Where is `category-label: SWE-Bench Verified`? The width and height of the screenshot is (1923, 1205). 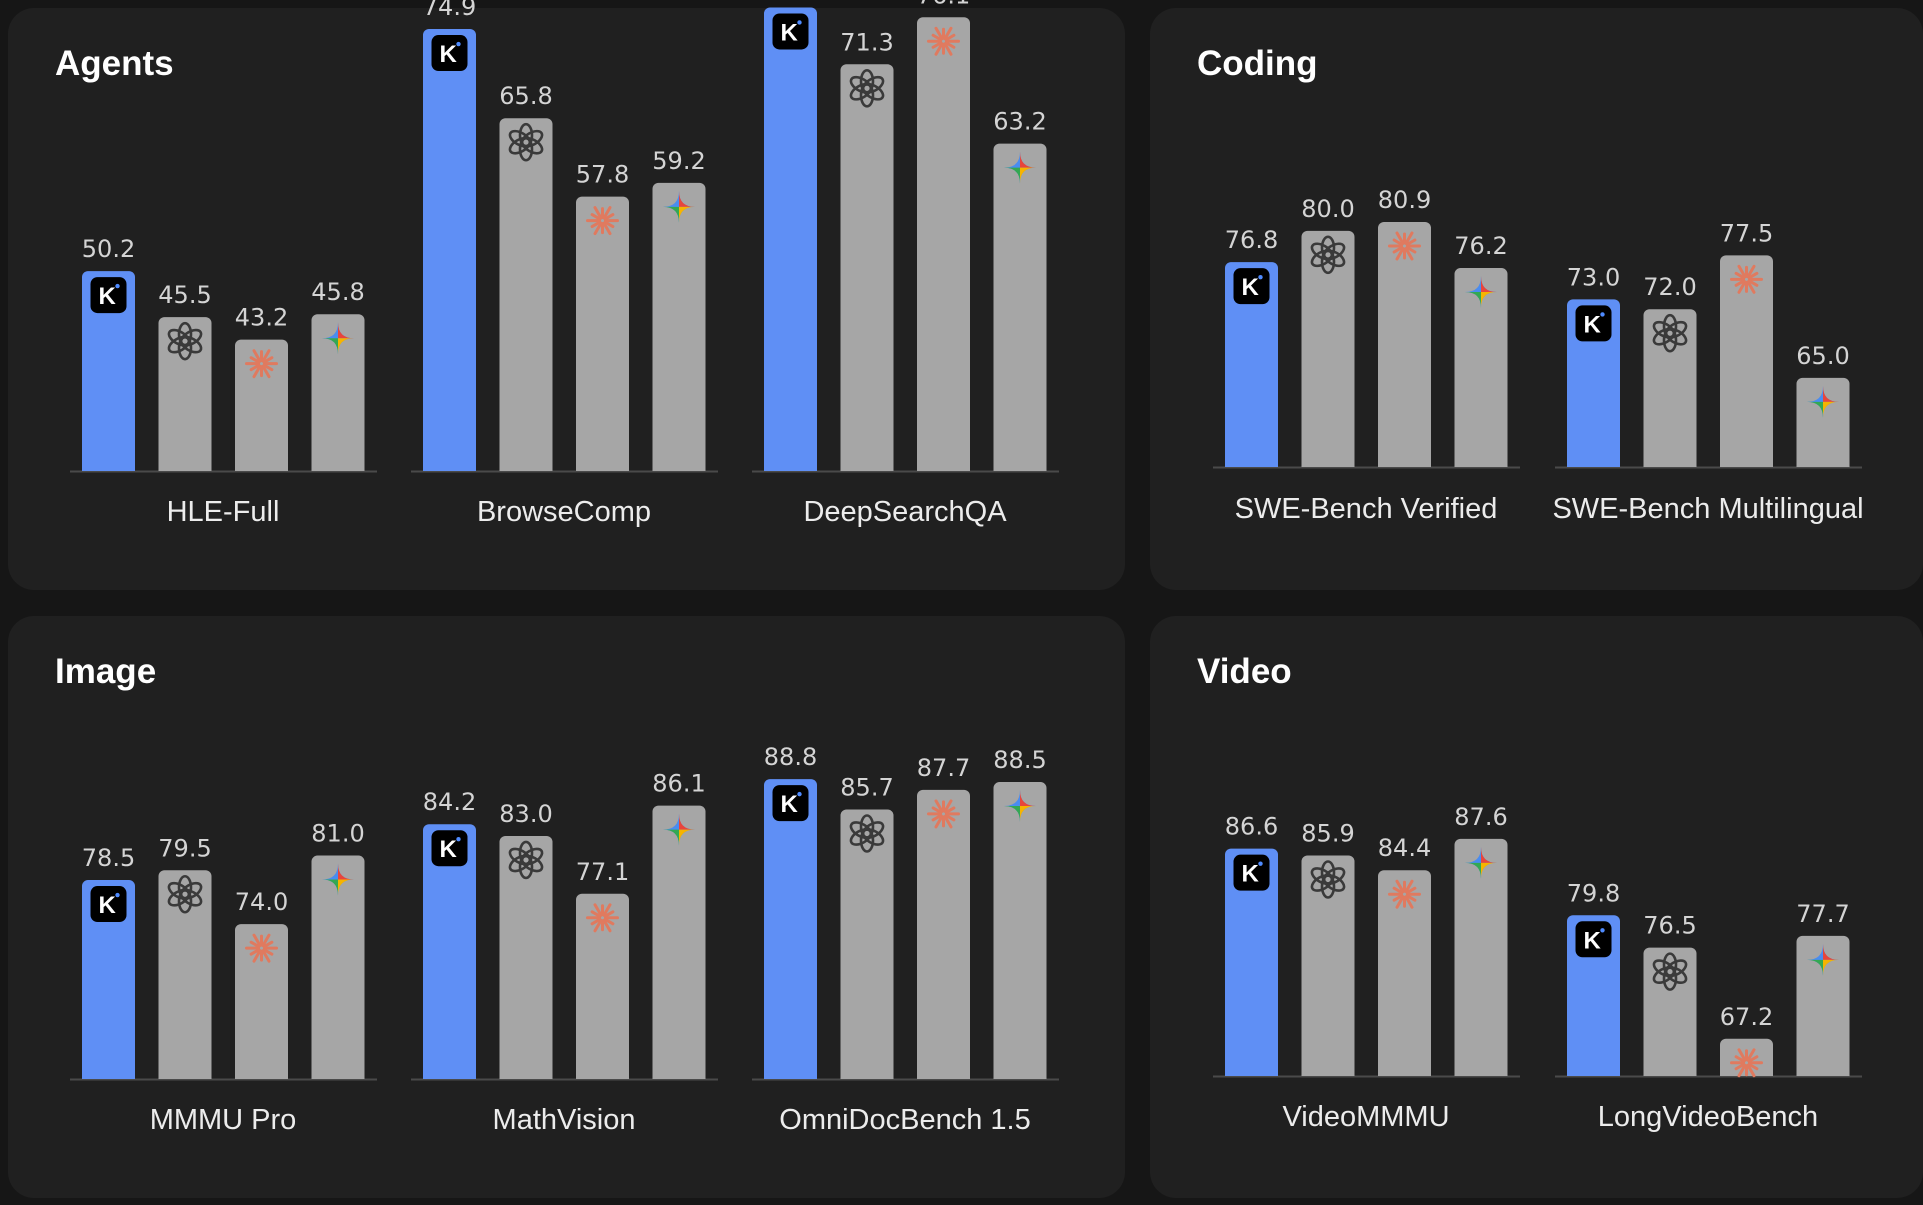
category-label: SWE-Bench Verified is located at coordinates (1366, 509).